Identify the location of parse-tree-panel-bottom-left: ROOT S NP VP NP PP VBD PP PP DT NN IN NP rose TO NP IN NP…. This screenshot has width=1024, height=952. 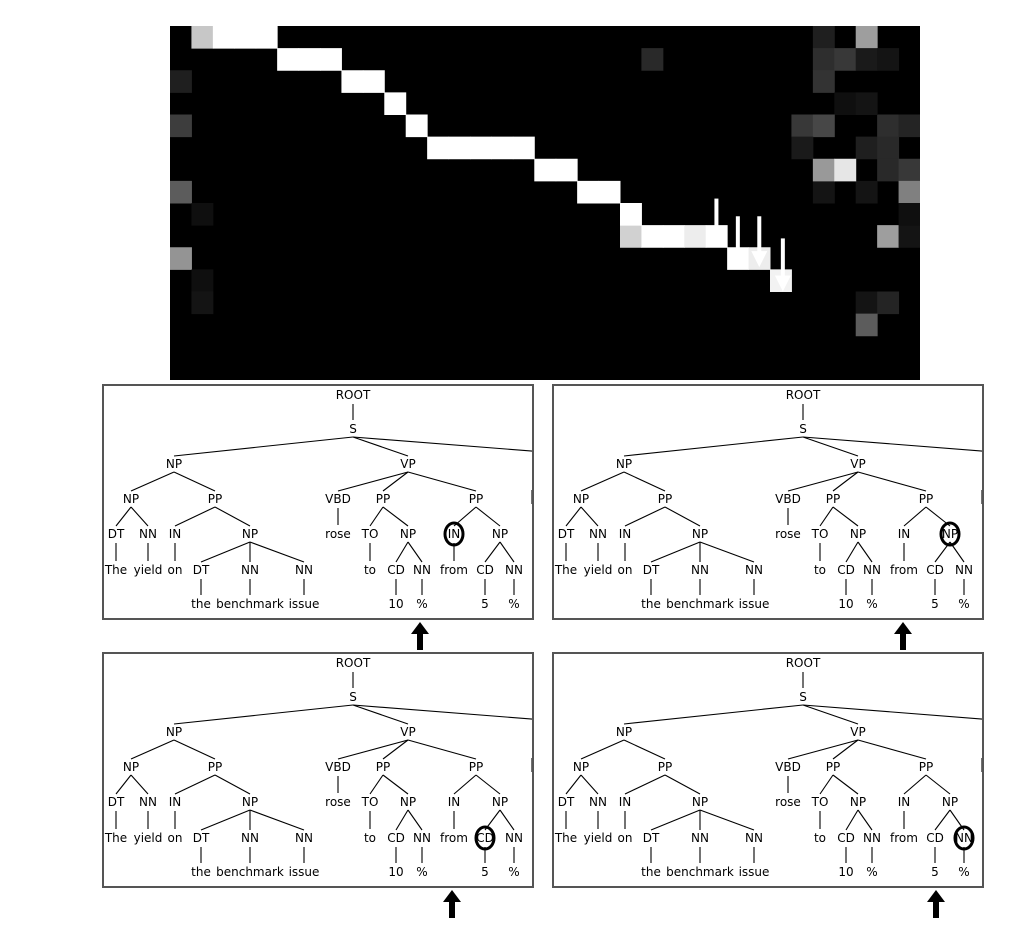
(318, 770).